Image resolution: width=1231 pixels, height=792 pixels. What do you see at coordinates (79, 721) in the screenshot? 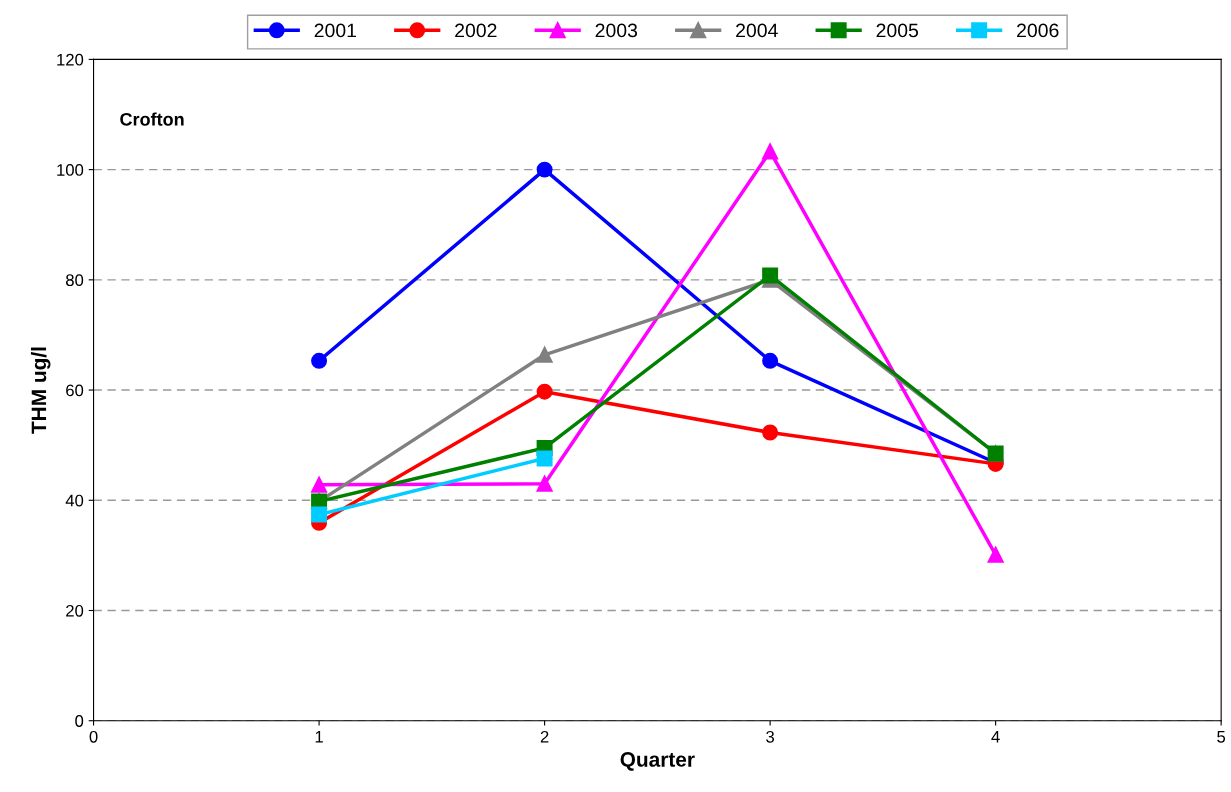
I see `y-tick-label: 0` at bounding box center [79, 721].